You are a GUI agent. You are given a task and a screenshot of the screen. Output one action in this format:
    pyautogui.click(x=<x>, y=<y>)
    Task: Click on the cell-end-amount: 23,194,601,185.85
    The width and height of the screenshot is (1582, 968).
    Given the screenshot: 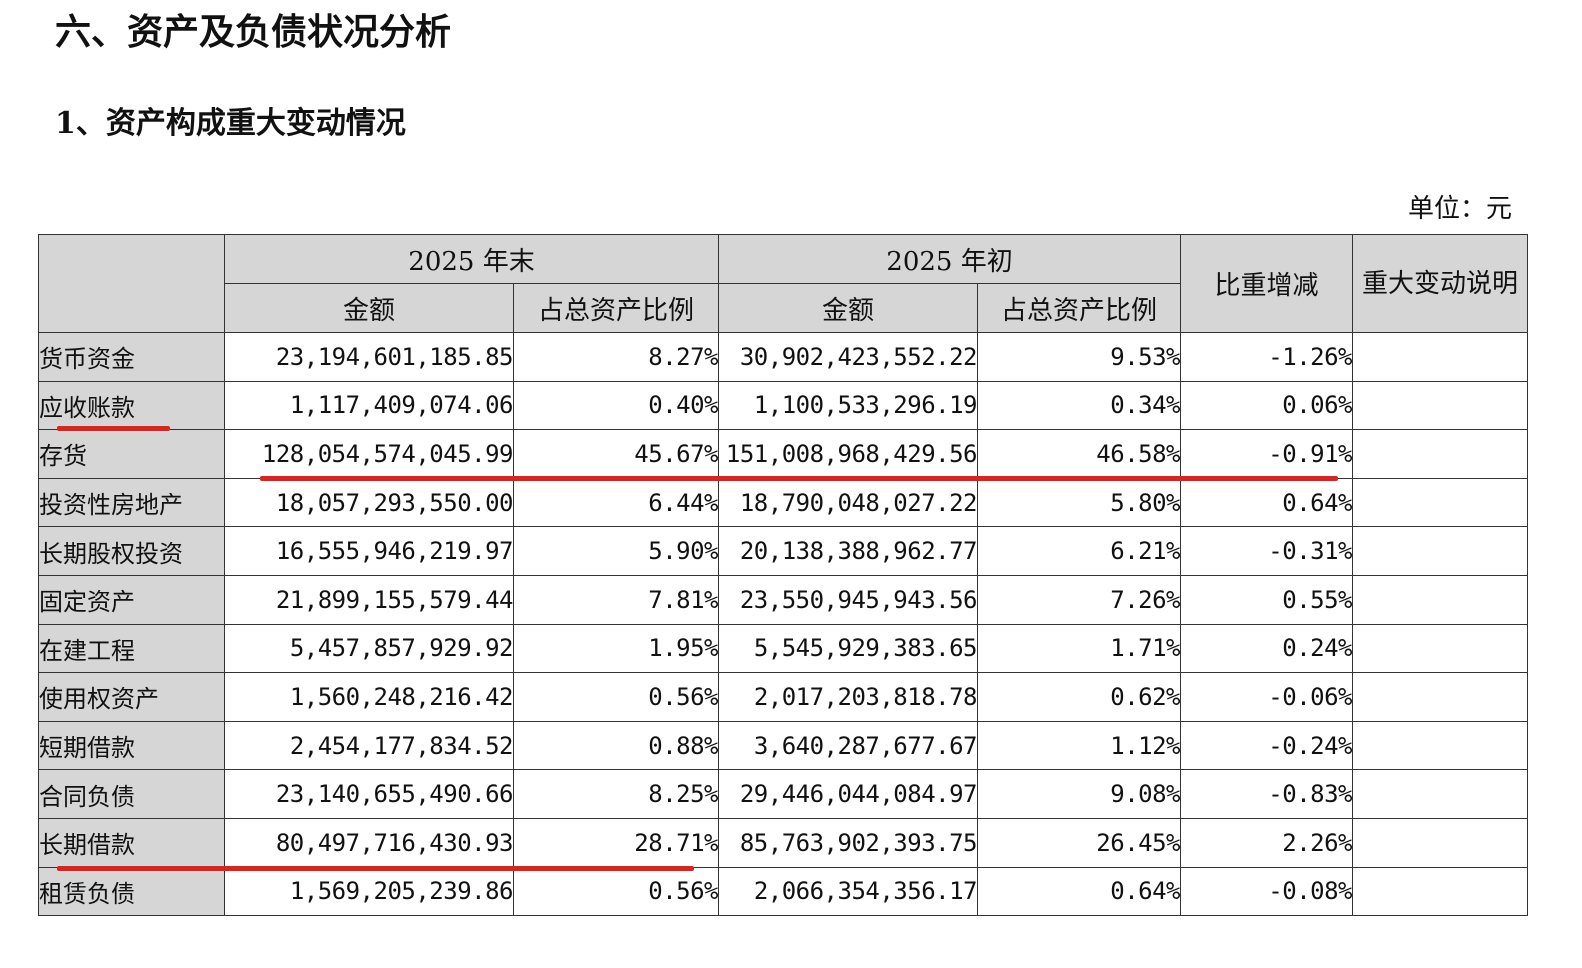 What is the action you would take?
    pyautogui.click(x=369, y=357)
    